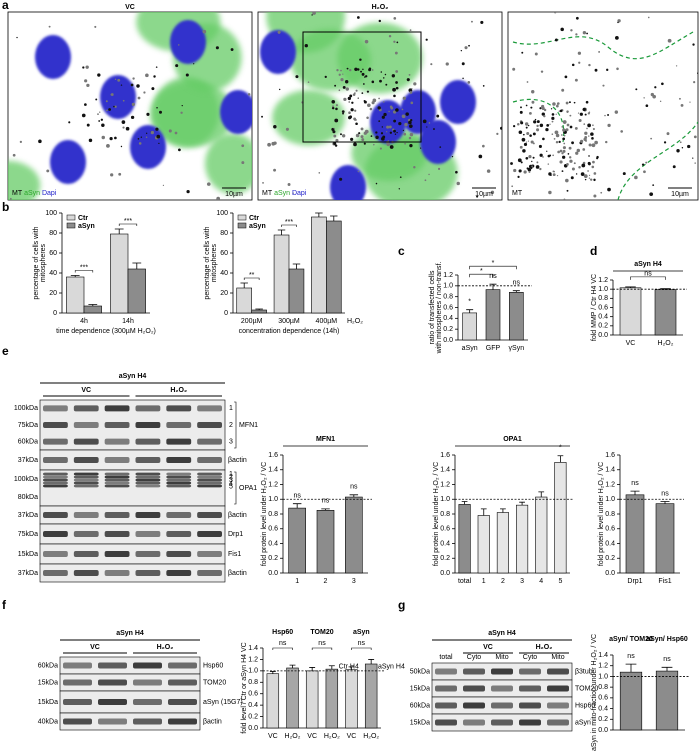 This screenshot has width=700, height=755. I want to click on y-tick-label: 60, so click(53, 253).